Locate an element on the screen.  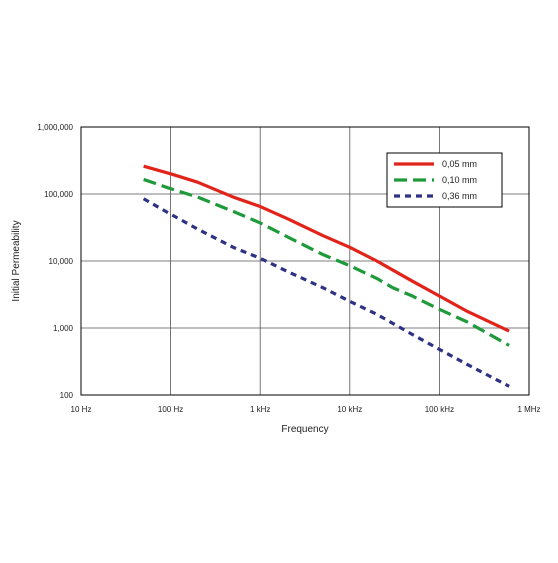
y-tick-label: 1,000,000 is located at coordinates (55, 127).